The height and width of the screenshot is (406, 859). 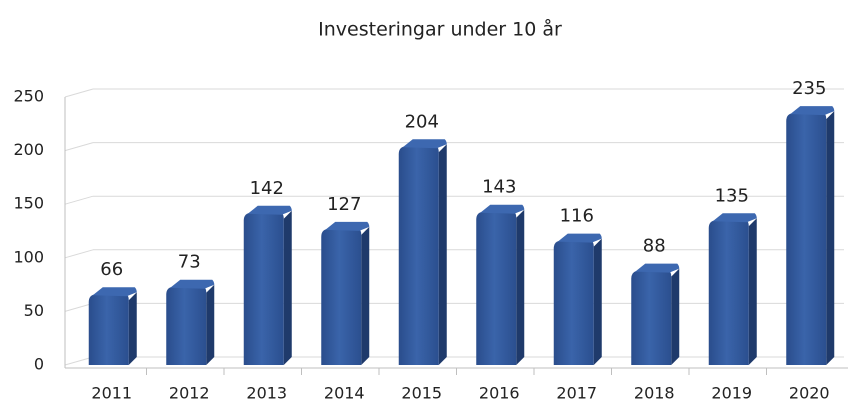 I want to click on y-tick-label: 0, so click(x=39, y=364).